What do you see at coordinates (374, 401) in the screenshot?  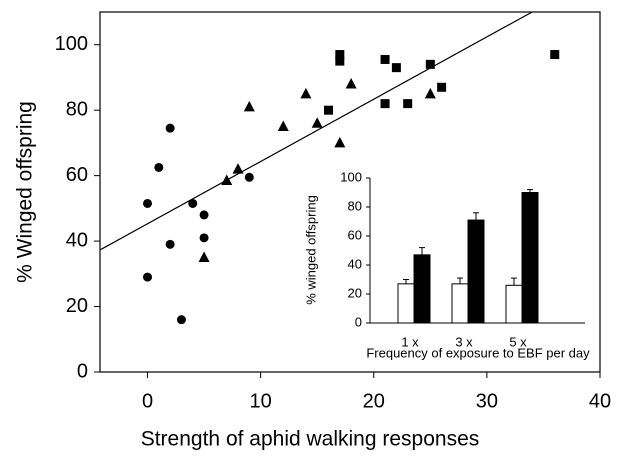 I see `x-tick-label: 20` at bounding box center [374, 401].